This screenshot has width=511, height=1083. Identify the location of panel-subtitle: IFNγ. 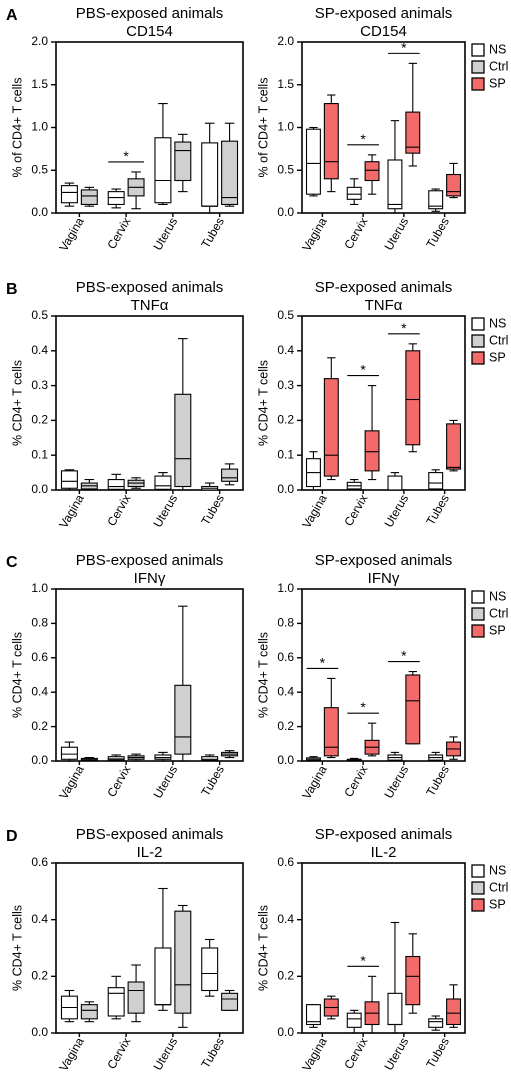
(384, 578).